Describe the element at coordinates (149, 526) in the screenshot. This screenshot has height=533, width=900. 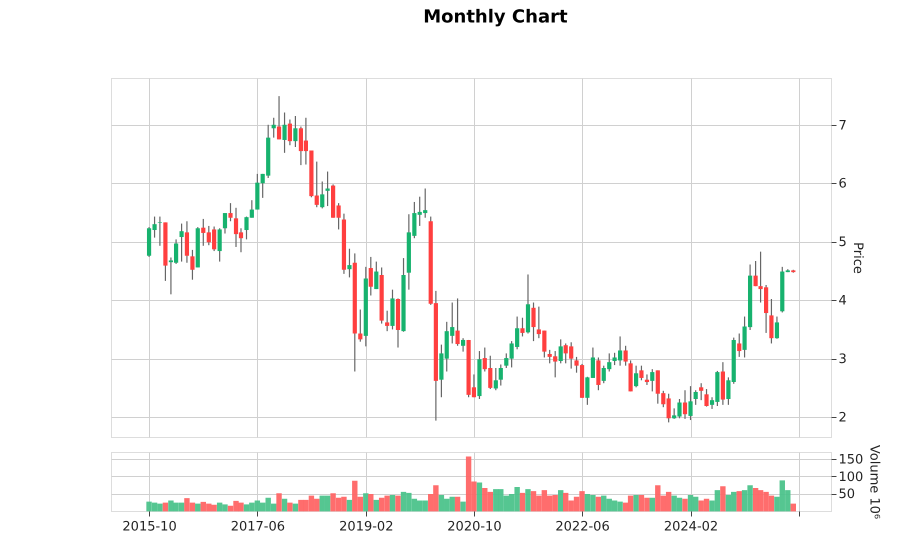
I see `x-tick-label: 2015-10` at that location.